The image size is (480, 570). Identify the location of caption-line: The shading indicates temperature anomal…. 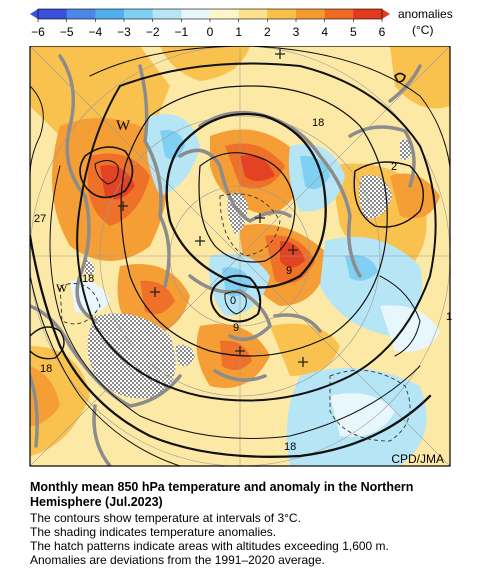
(153, 532).